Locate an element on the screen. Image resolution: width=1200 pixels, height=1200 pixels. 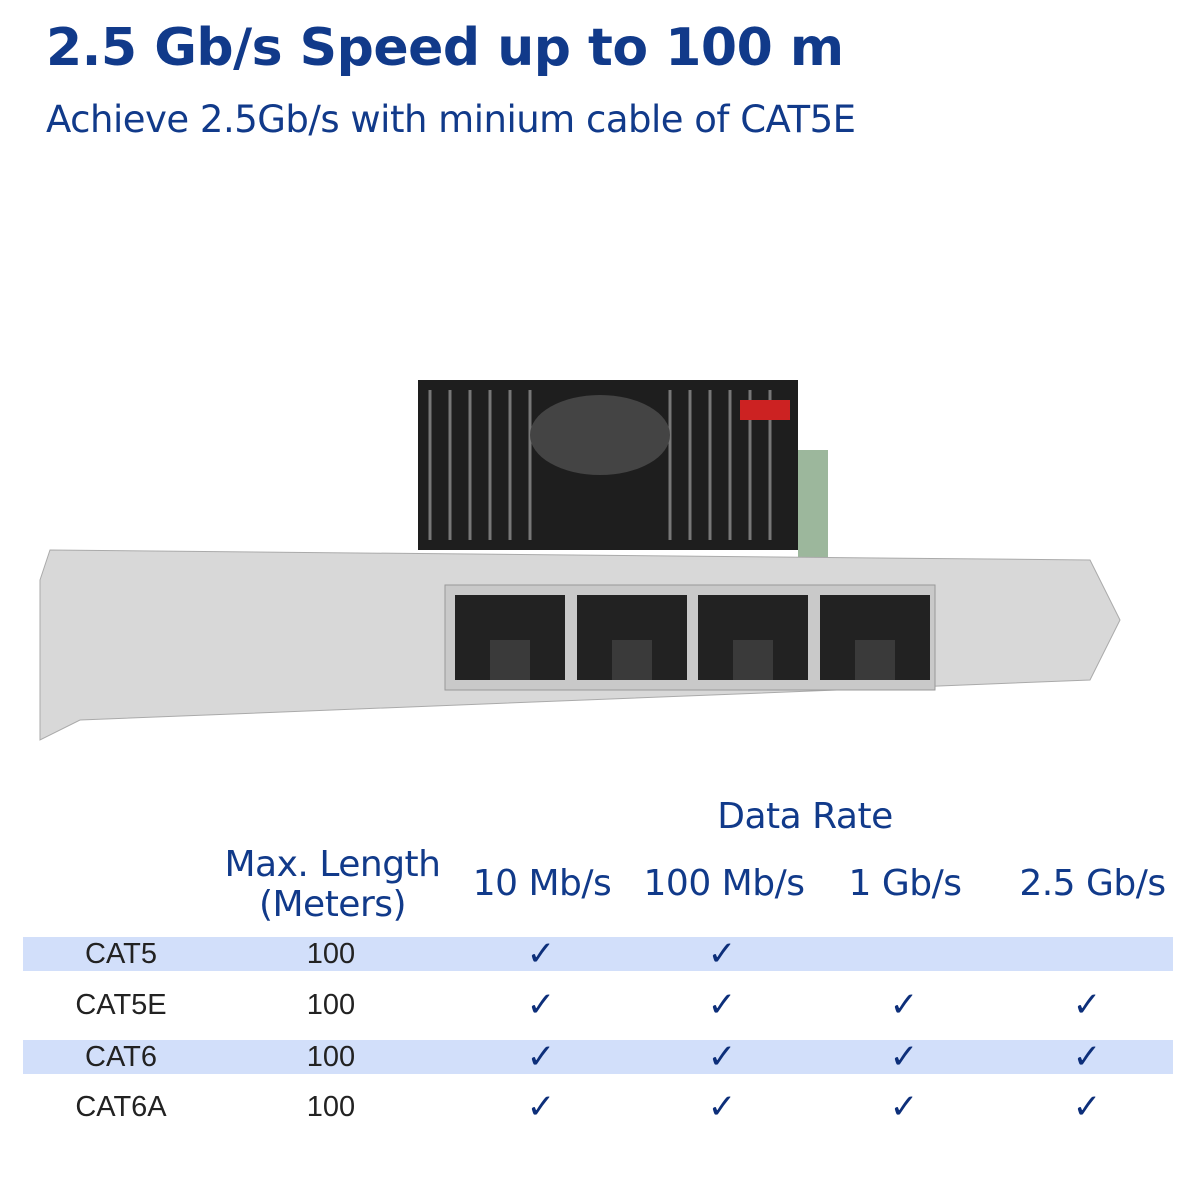
cable-type: CAT5 is located at coordinates (121, 954).